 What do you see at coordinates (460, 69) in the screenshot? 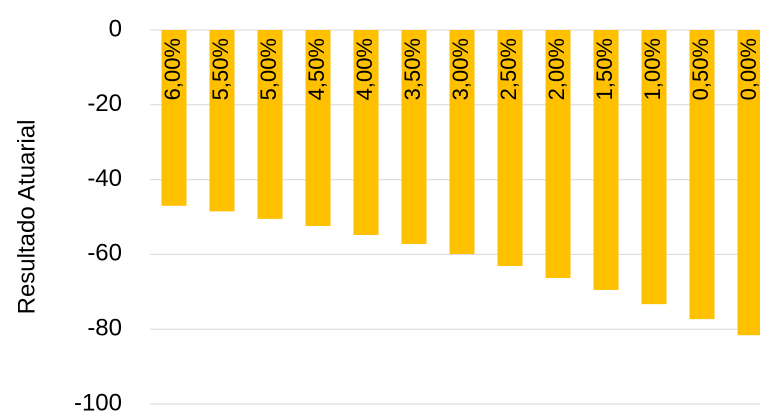
I see `category-label: 3,00%` at bounding box center [460, 69].